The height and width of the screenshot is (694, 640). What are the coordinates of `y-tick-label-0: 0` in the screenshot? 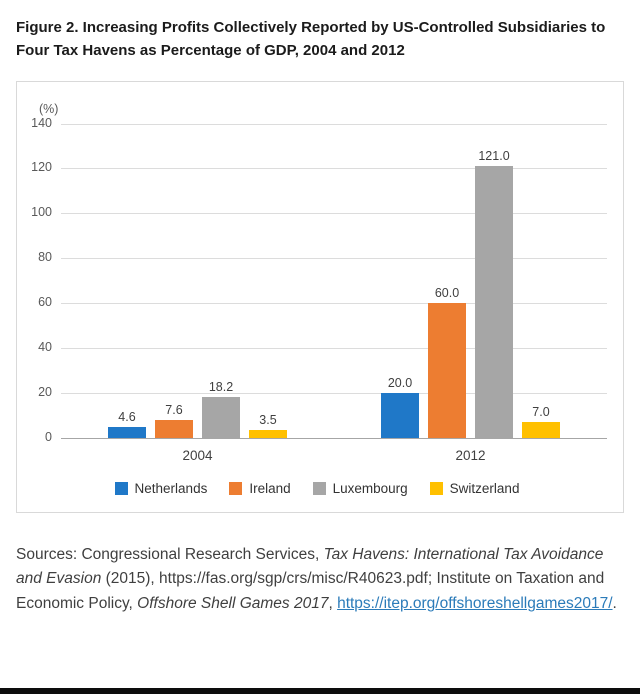 It's located at (48, 436).